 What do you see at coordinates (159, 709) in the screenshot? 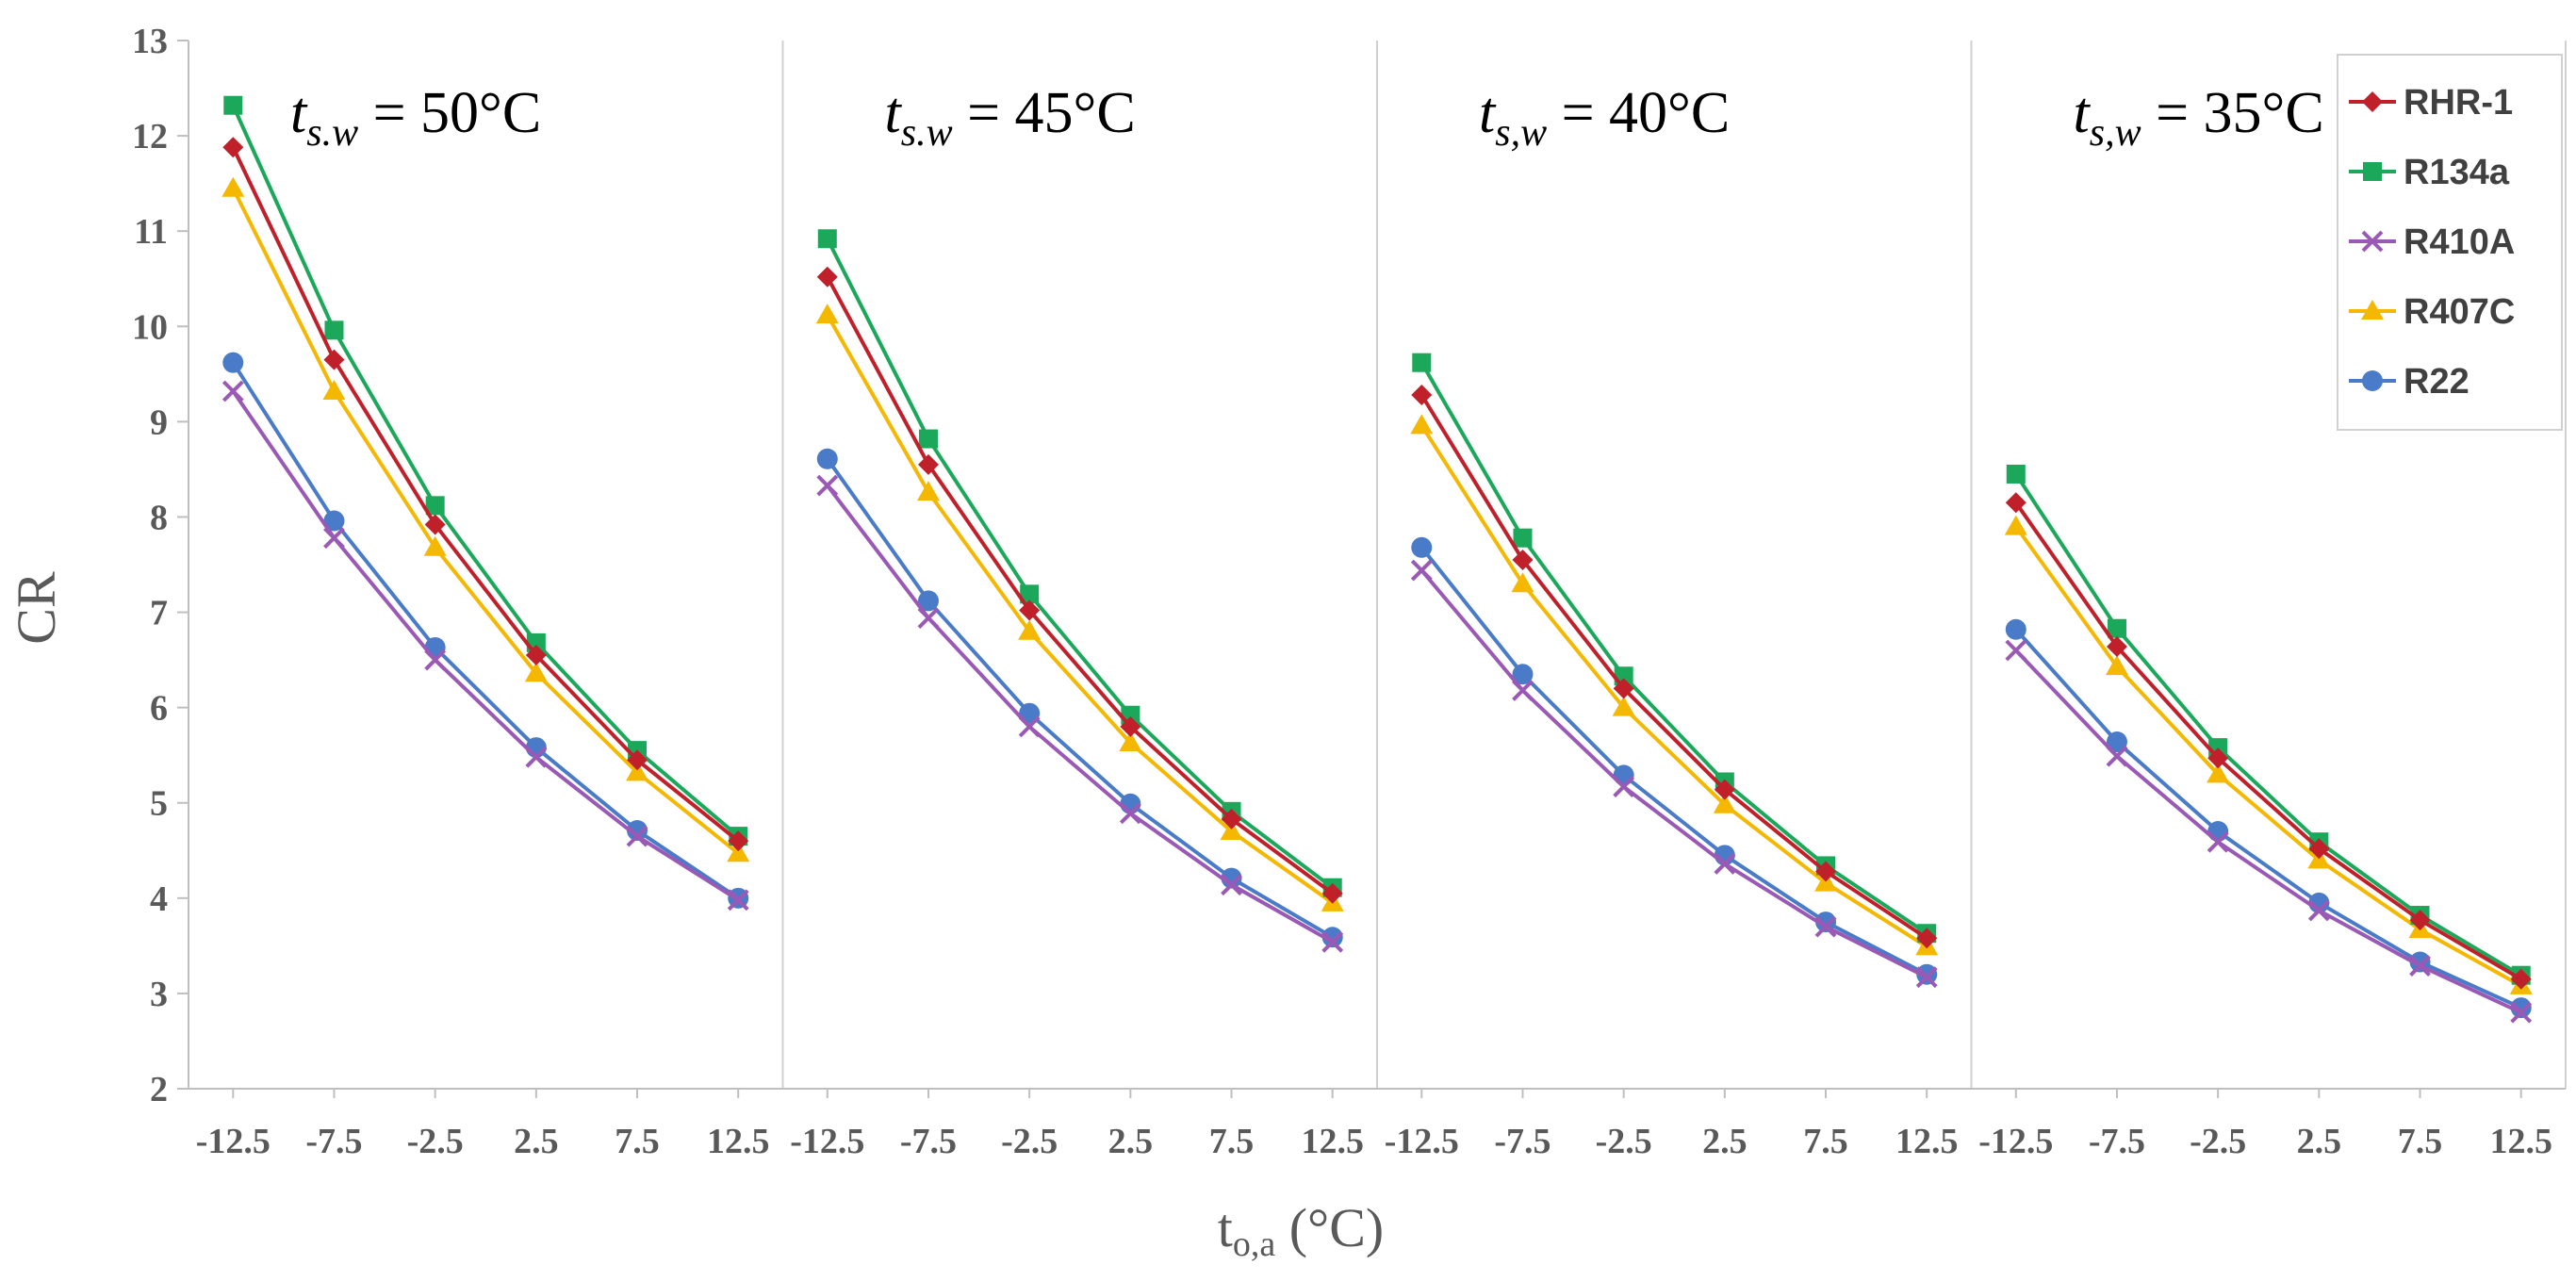
I see `y-tick-label: 6` at bounding box center [159, 709].